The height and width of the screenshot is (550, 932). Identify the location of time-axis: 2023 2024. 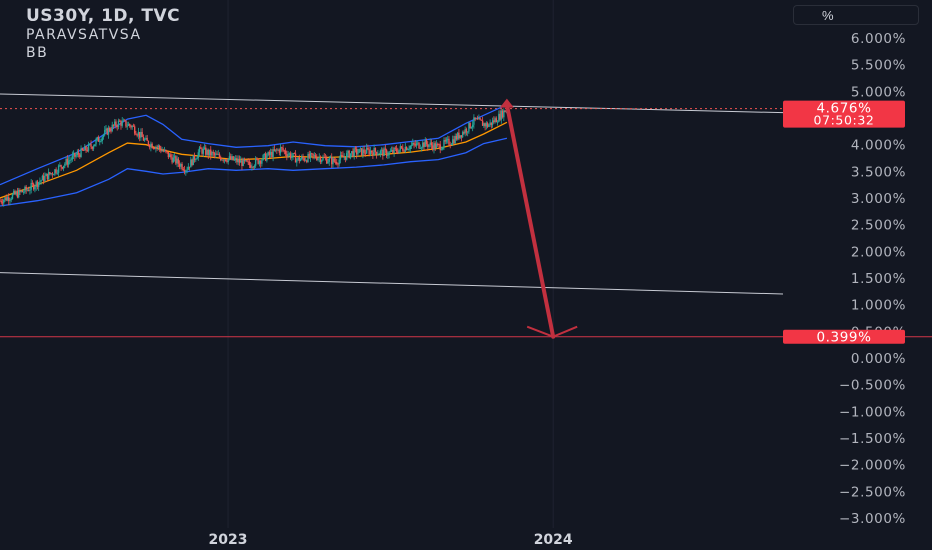
(391, 540).